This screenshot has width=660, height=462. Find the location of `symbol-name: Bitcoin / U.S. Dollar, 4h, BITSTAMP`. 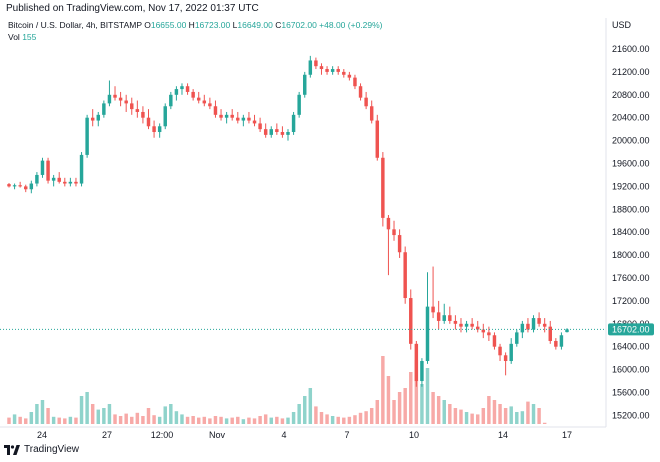

symbol-name: Bitcoin / U.S. Dollar, 4h, BITSTAMP is located at coordinates (75, 25).